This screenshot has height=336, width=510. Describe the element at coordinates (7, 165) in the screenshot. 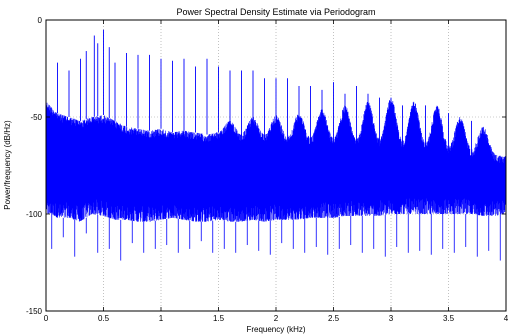

I see `y-axis-label: Power/frequency (dB/Hz)` at that location.